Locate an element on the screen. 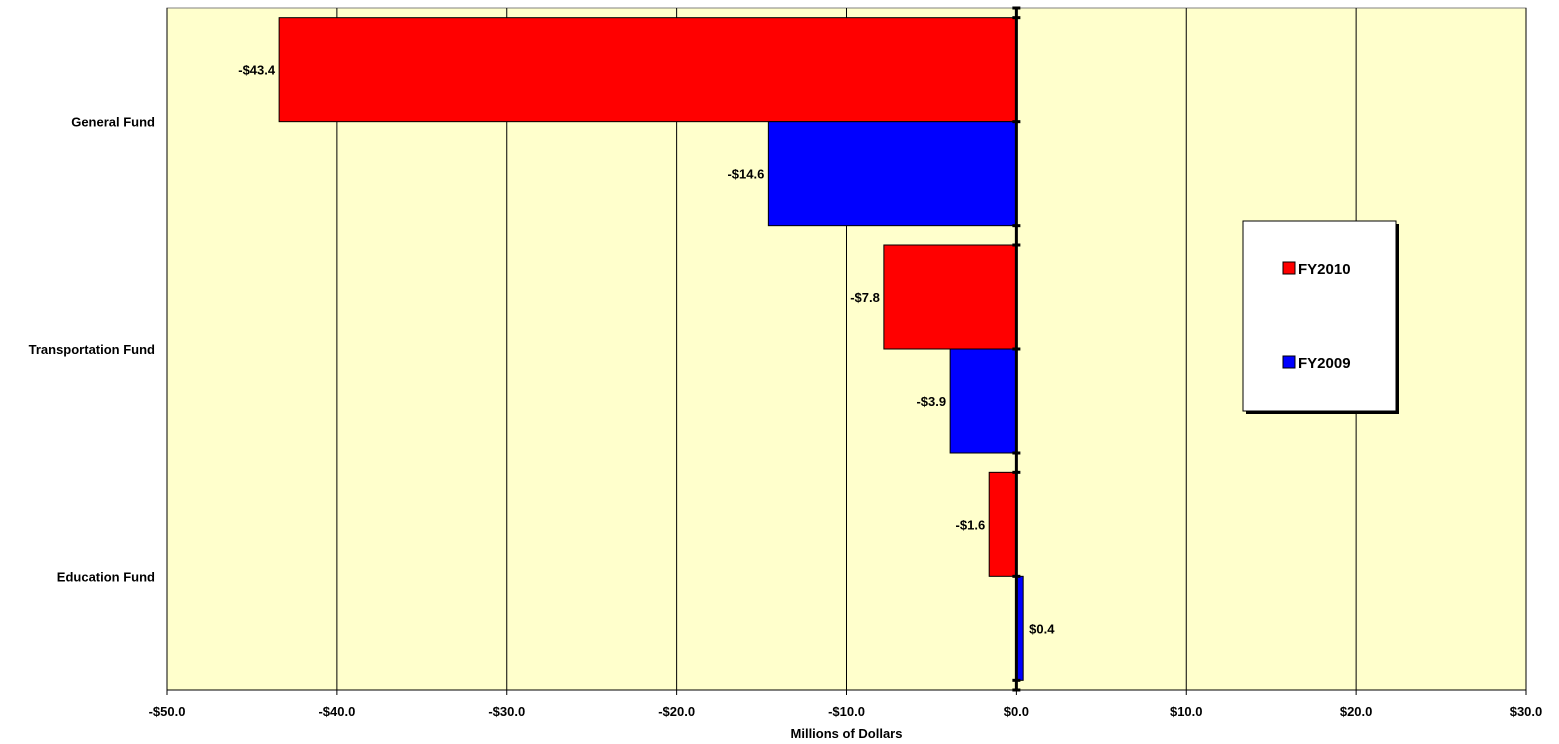 This screenshot has height=744, width=1559. zero-axis is located at coordinates (1016, 349).